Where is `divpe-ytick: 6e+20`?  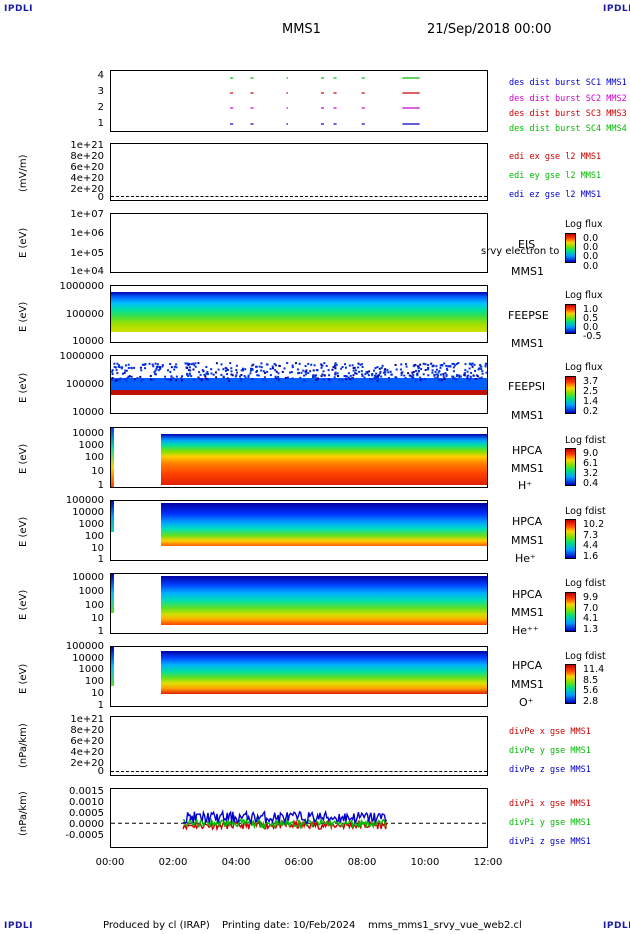 divpe-ytick: 6e+20 is located at coordinates (87, 741).